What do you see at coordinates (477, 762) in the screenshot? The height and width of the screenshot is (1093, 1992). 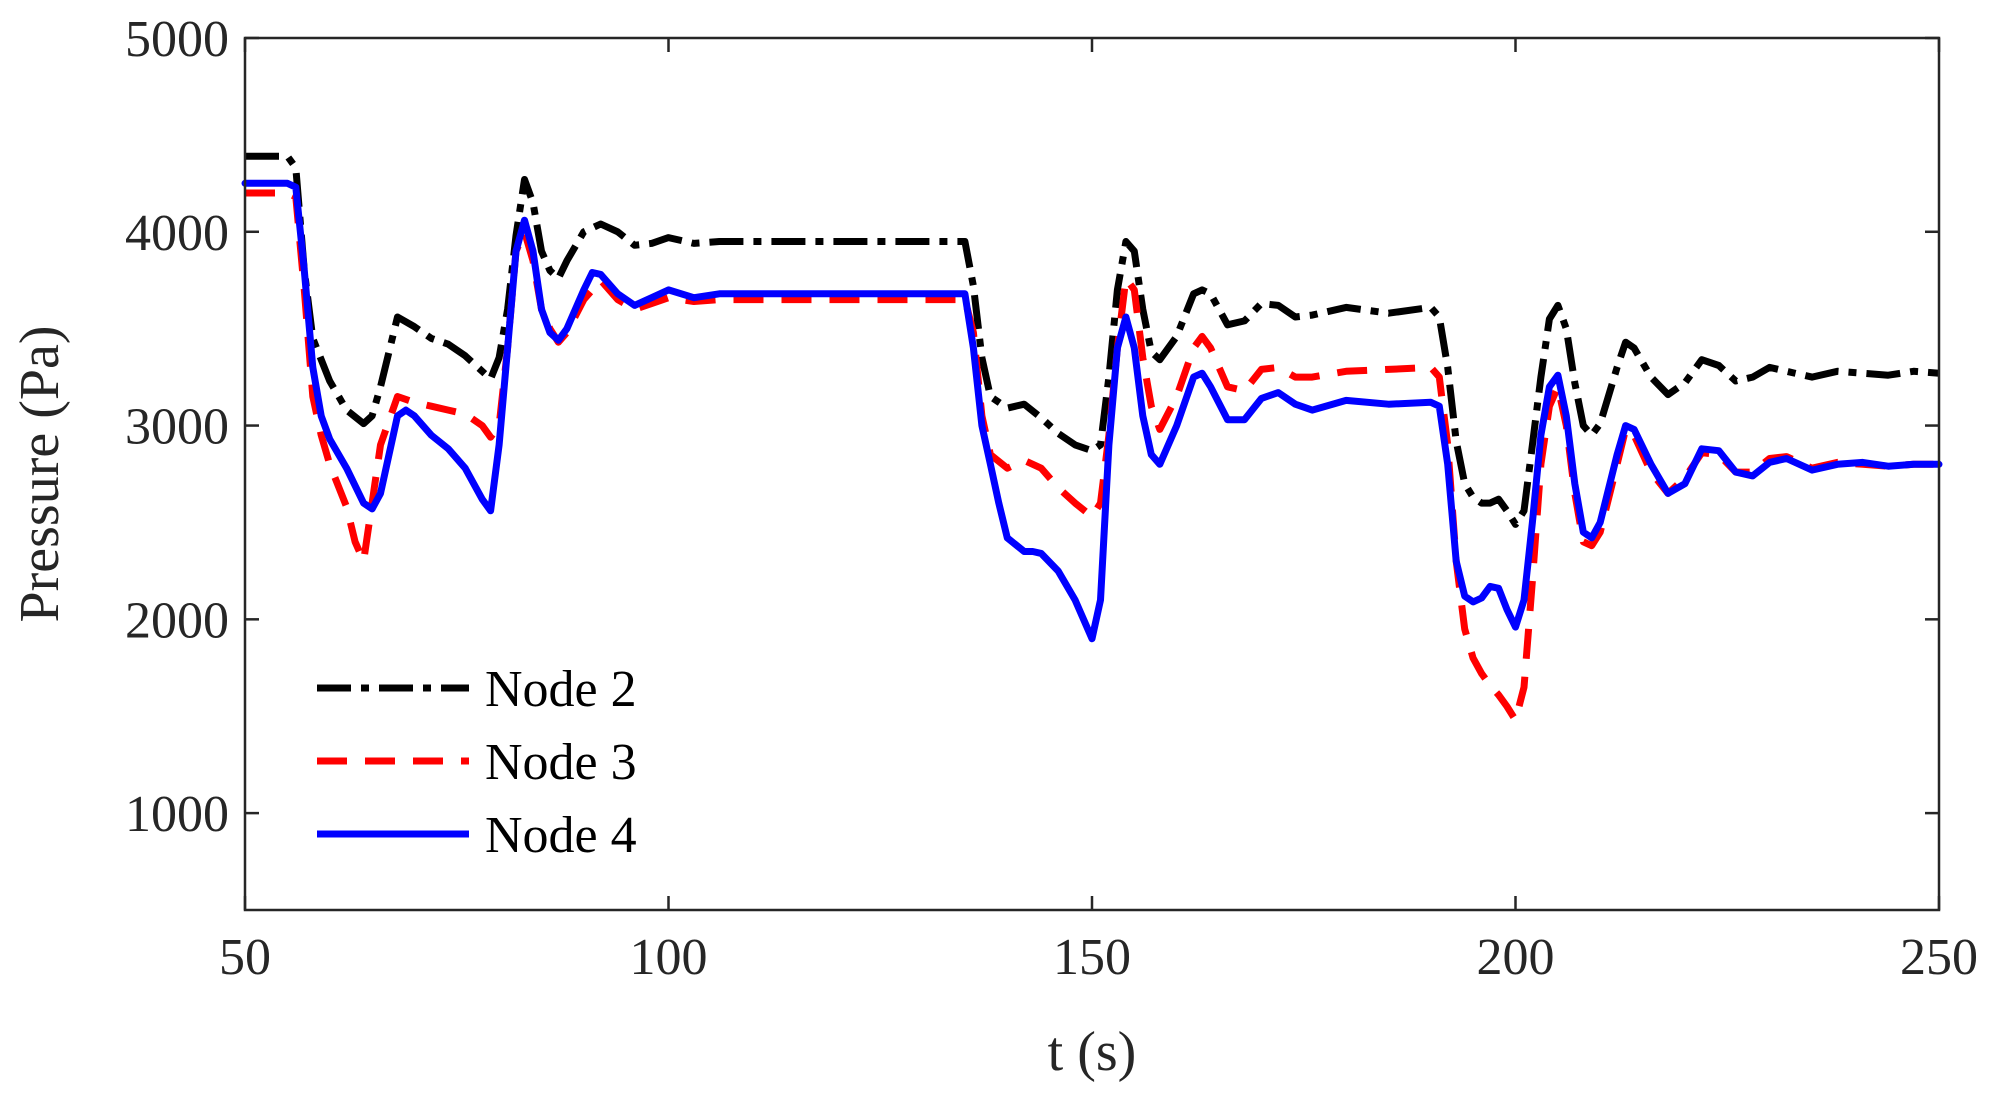 I see `legend: Node 2 Node 3 Node 4` at bounding box center [477, 762].